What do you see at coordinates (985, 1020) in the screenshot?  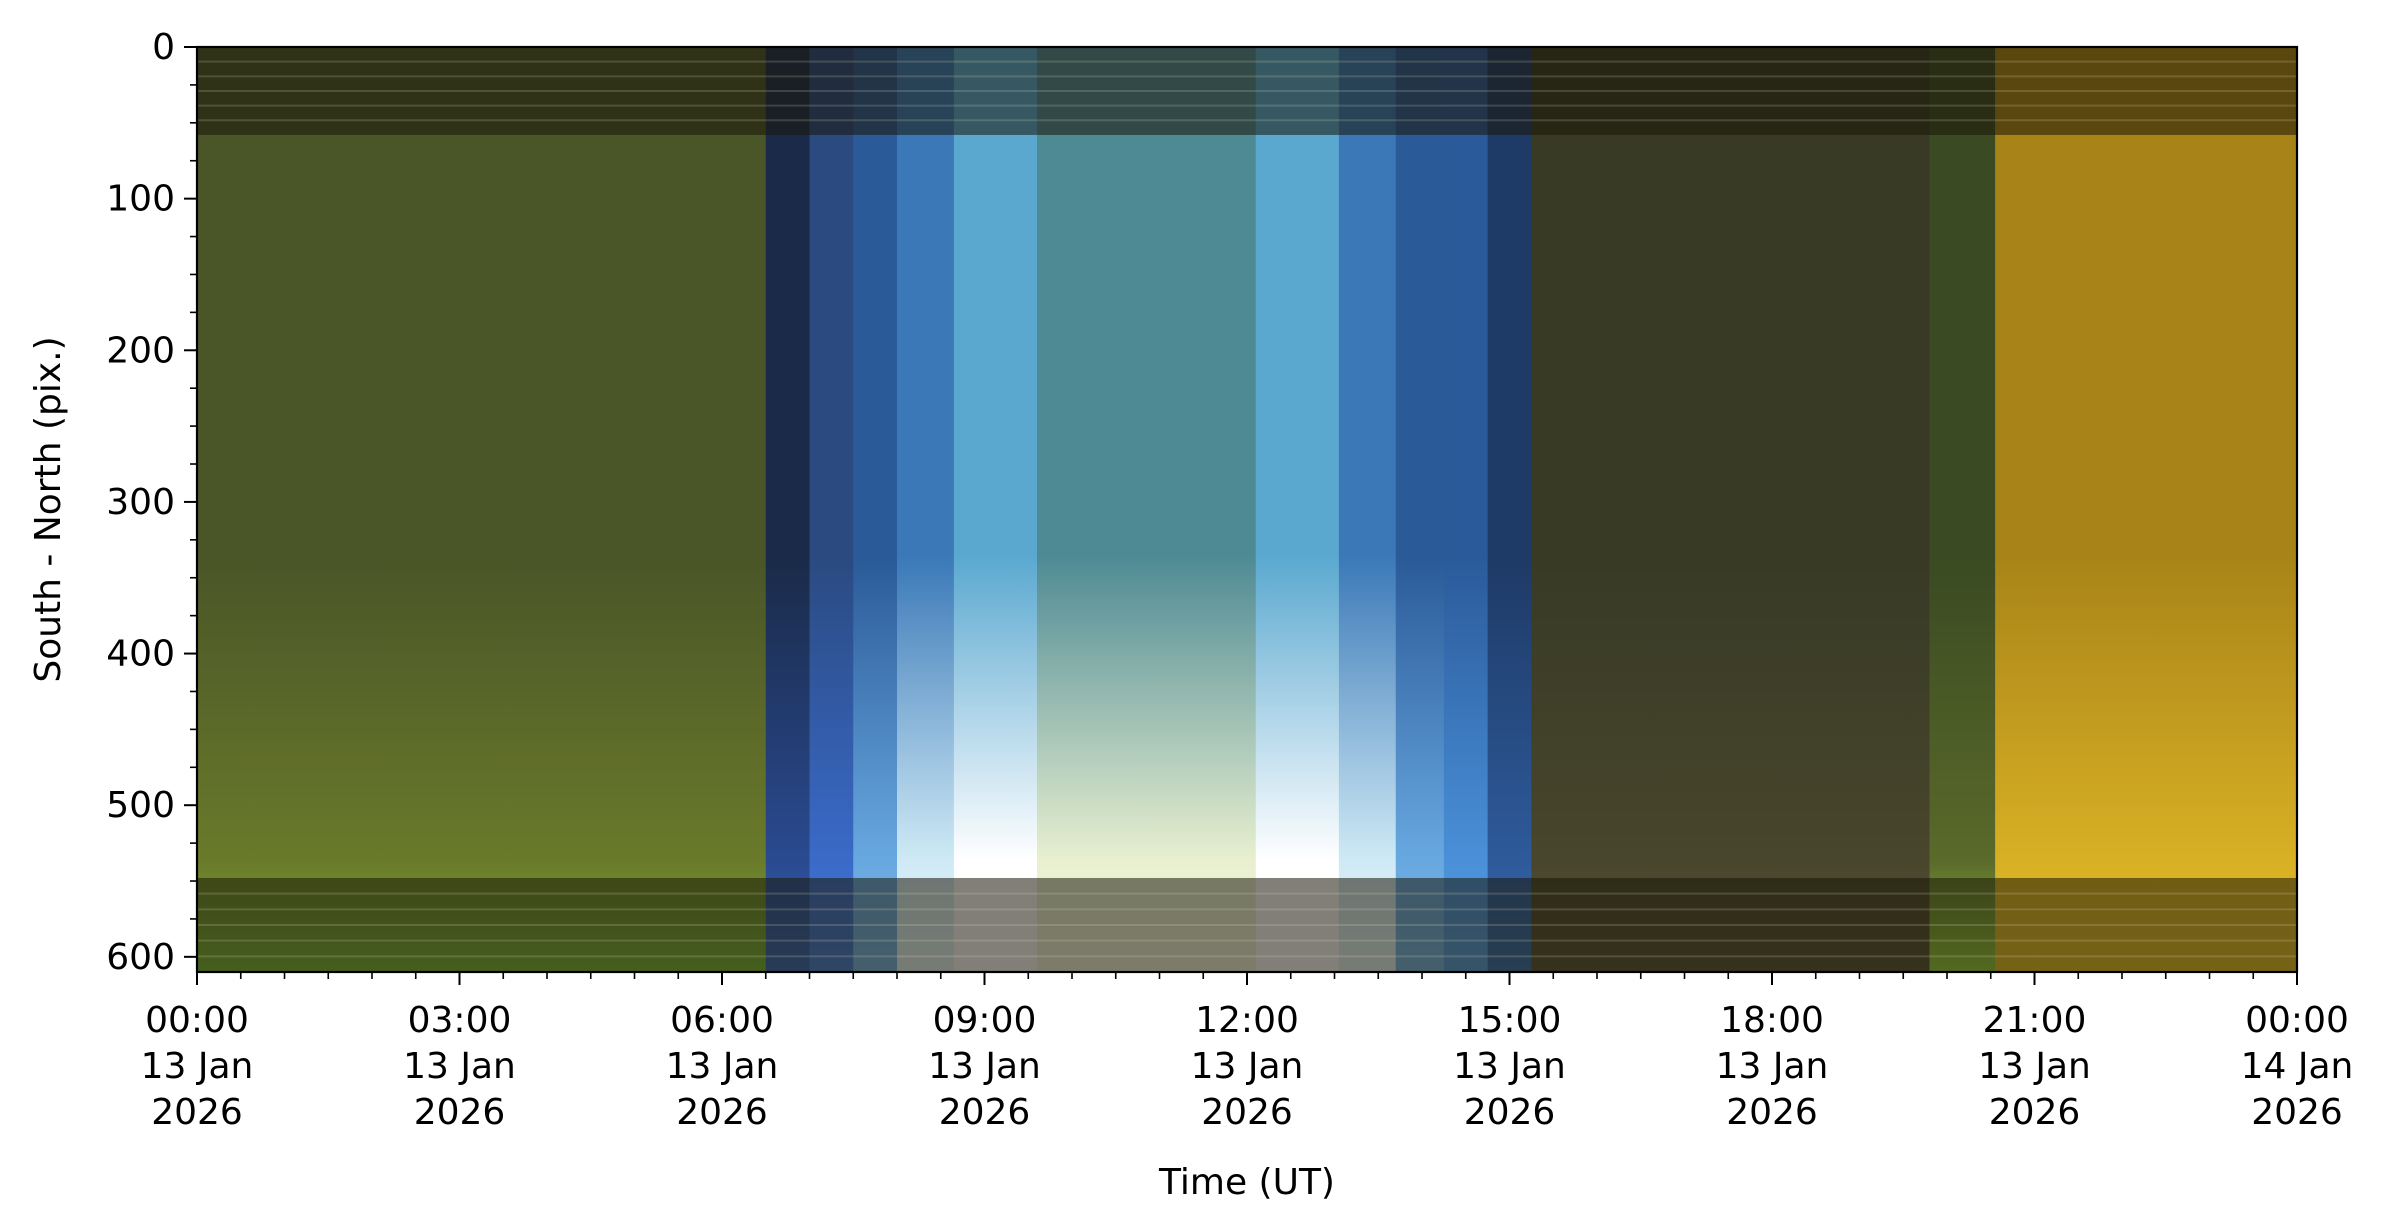 I see `x-tick-label: 09:00` at bounding box center [985, 1020].